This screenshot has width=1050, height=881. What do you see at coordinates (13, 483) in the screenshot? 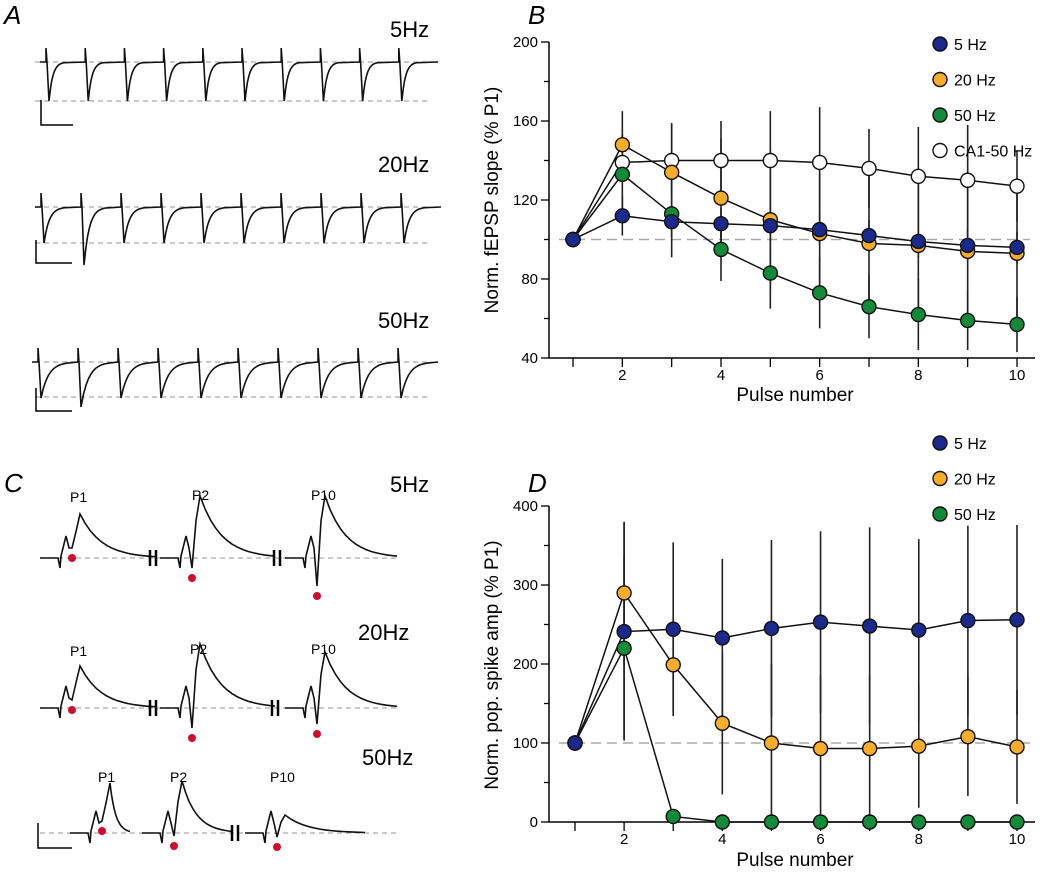
I see `panel-letter-c: C` at bounding box center [13, 483].